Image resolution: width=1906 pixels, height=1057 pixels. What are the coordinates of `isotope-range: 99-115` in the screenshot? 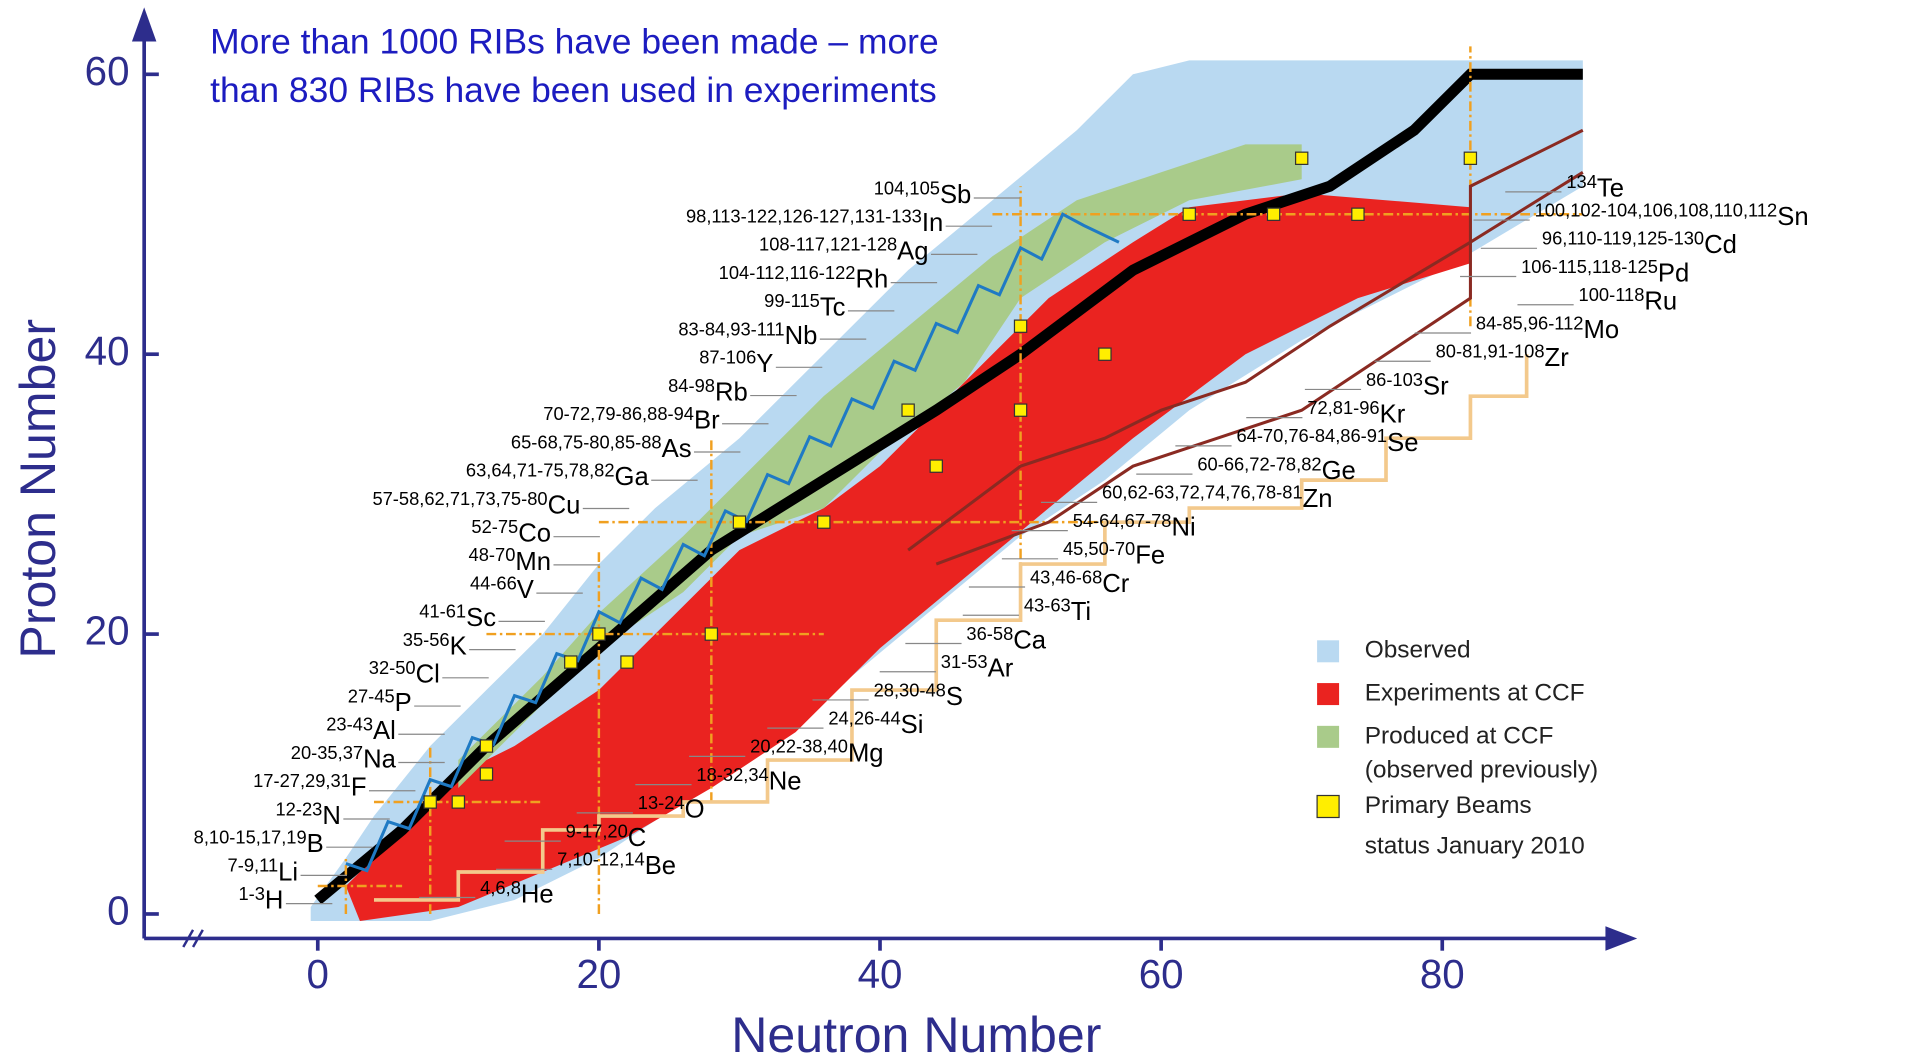 It's located at (792, 300).